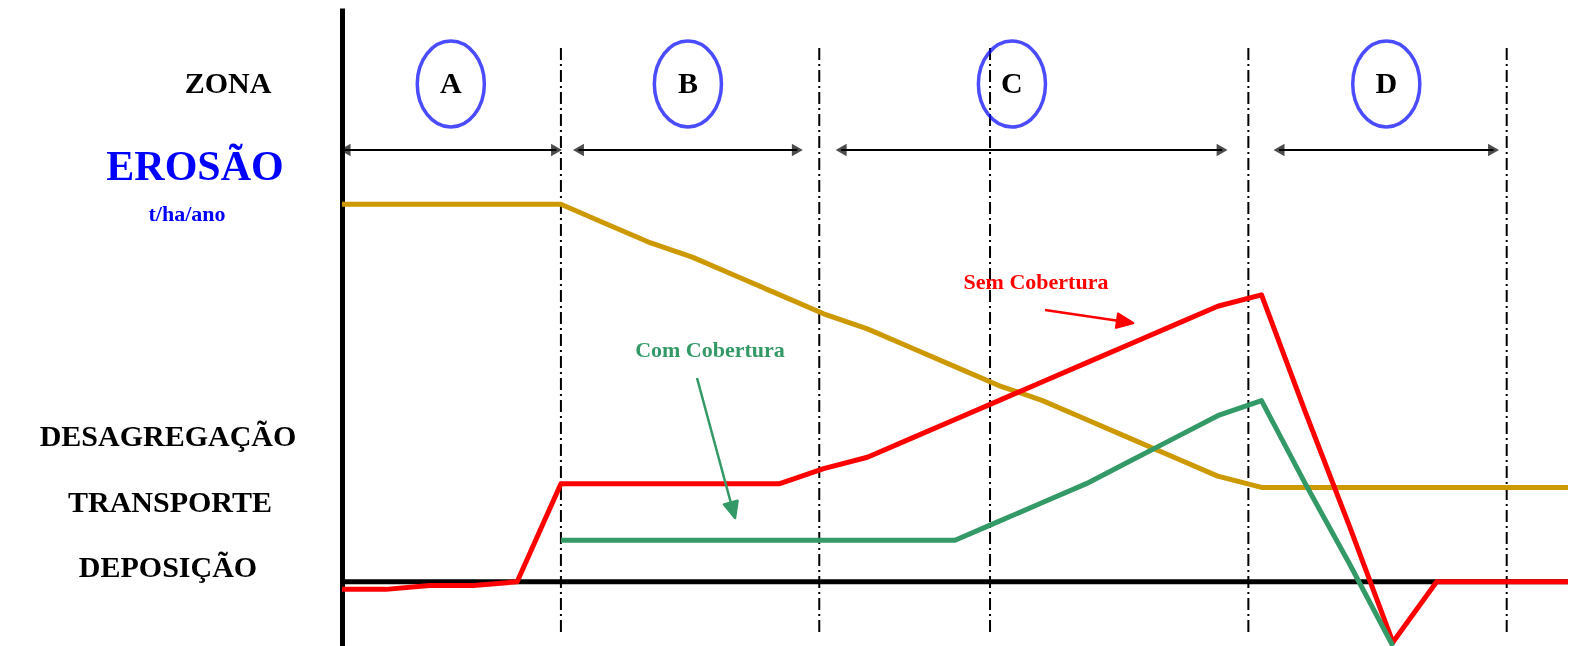 Image resolution: width=1589 pixels, height=646 pixels. I want to click on text: TRANSPORTE, so click(170, 501).